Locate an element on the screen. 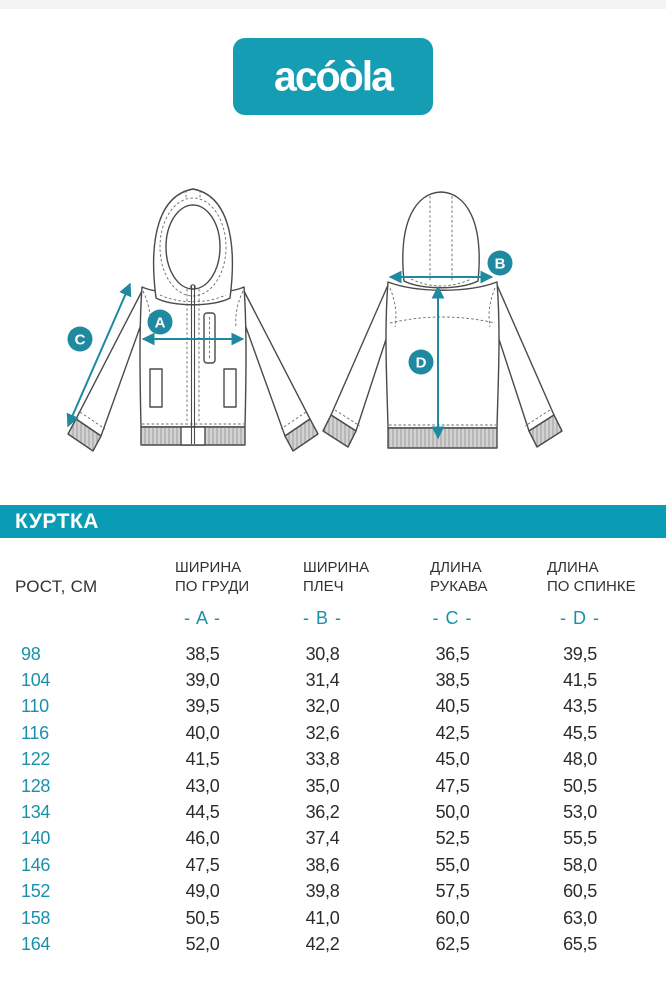 Image resolution: width=666 pixels, height=1000 pixels. row-size: 152 is located at coordinates (36, 891).